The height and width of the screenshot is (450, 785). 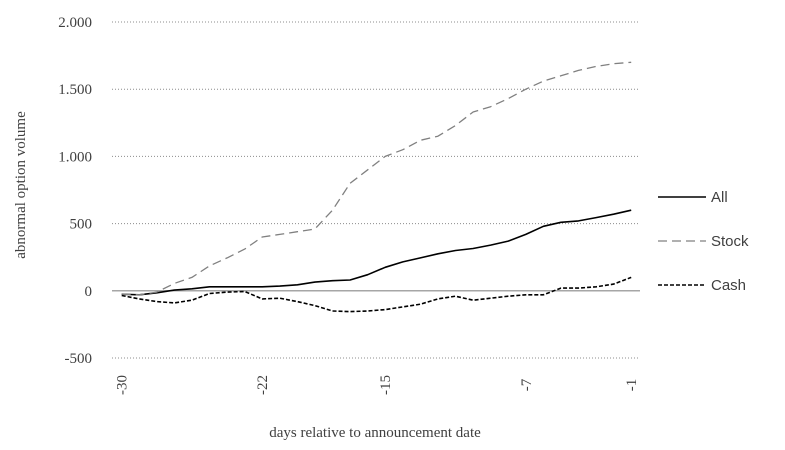 I want to click on x-axis-tick-labels: -30 -22 -15 -7 -1, so click(x=378, y=385).